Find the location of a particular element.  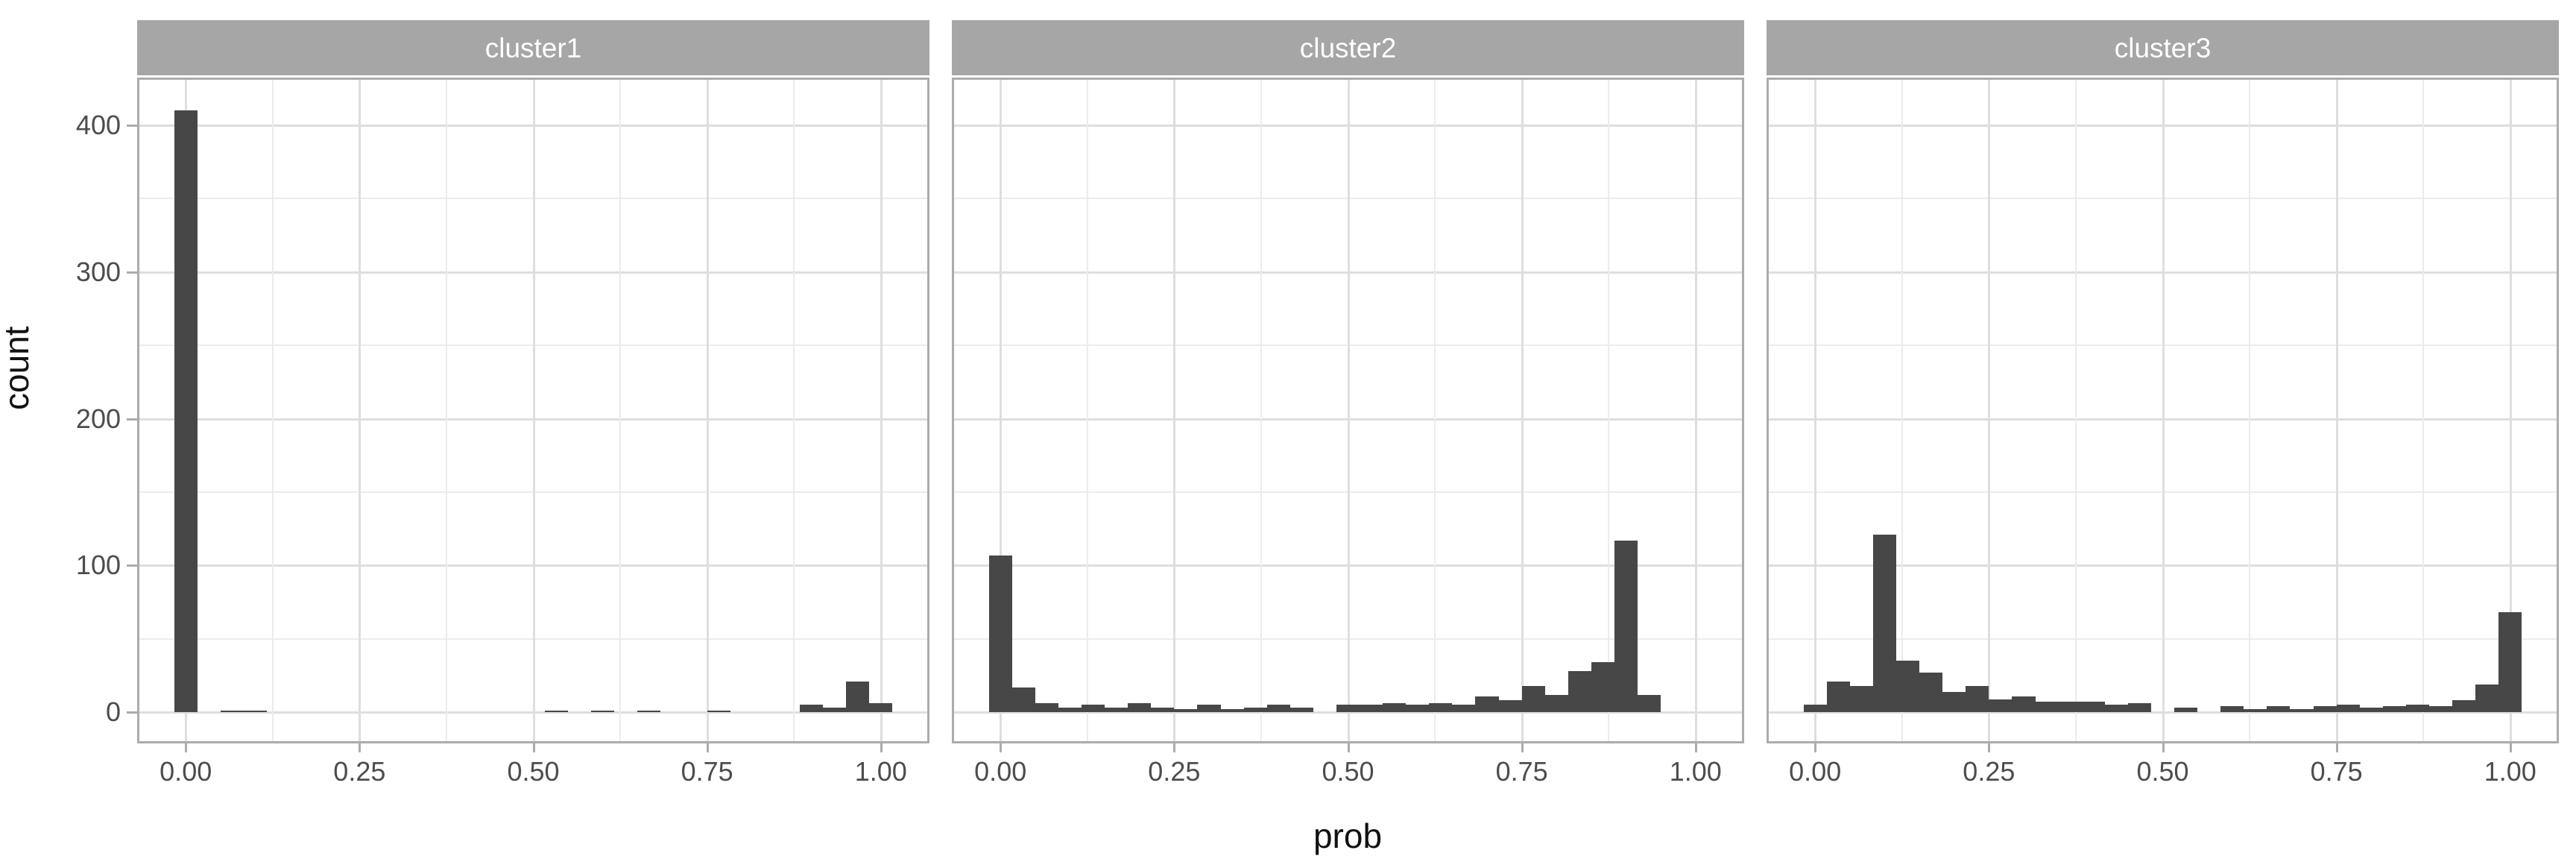

facet-strip-cluster2: cluster2 is located at coordinates (1348, 47).